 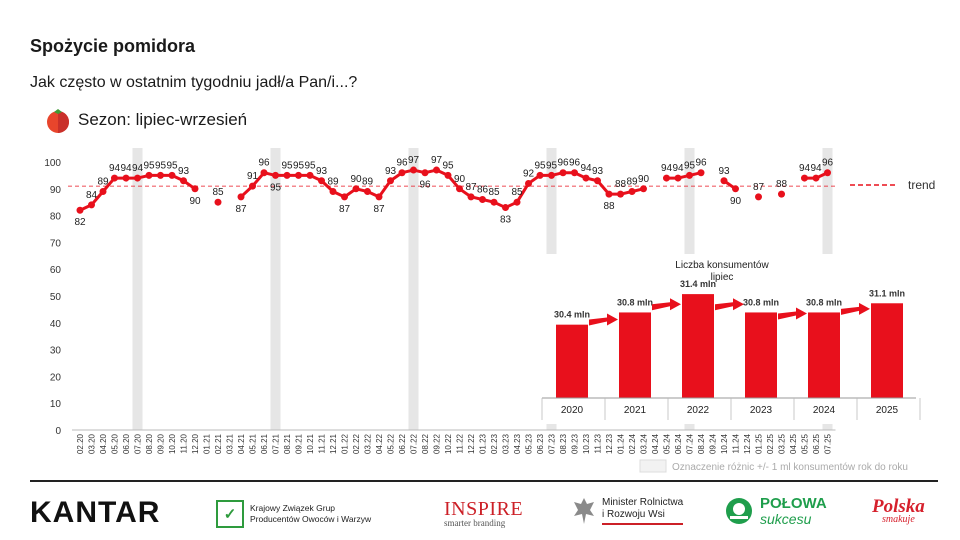 I want to click on x-tick-label: 09.20, so click(x=161, y=443).